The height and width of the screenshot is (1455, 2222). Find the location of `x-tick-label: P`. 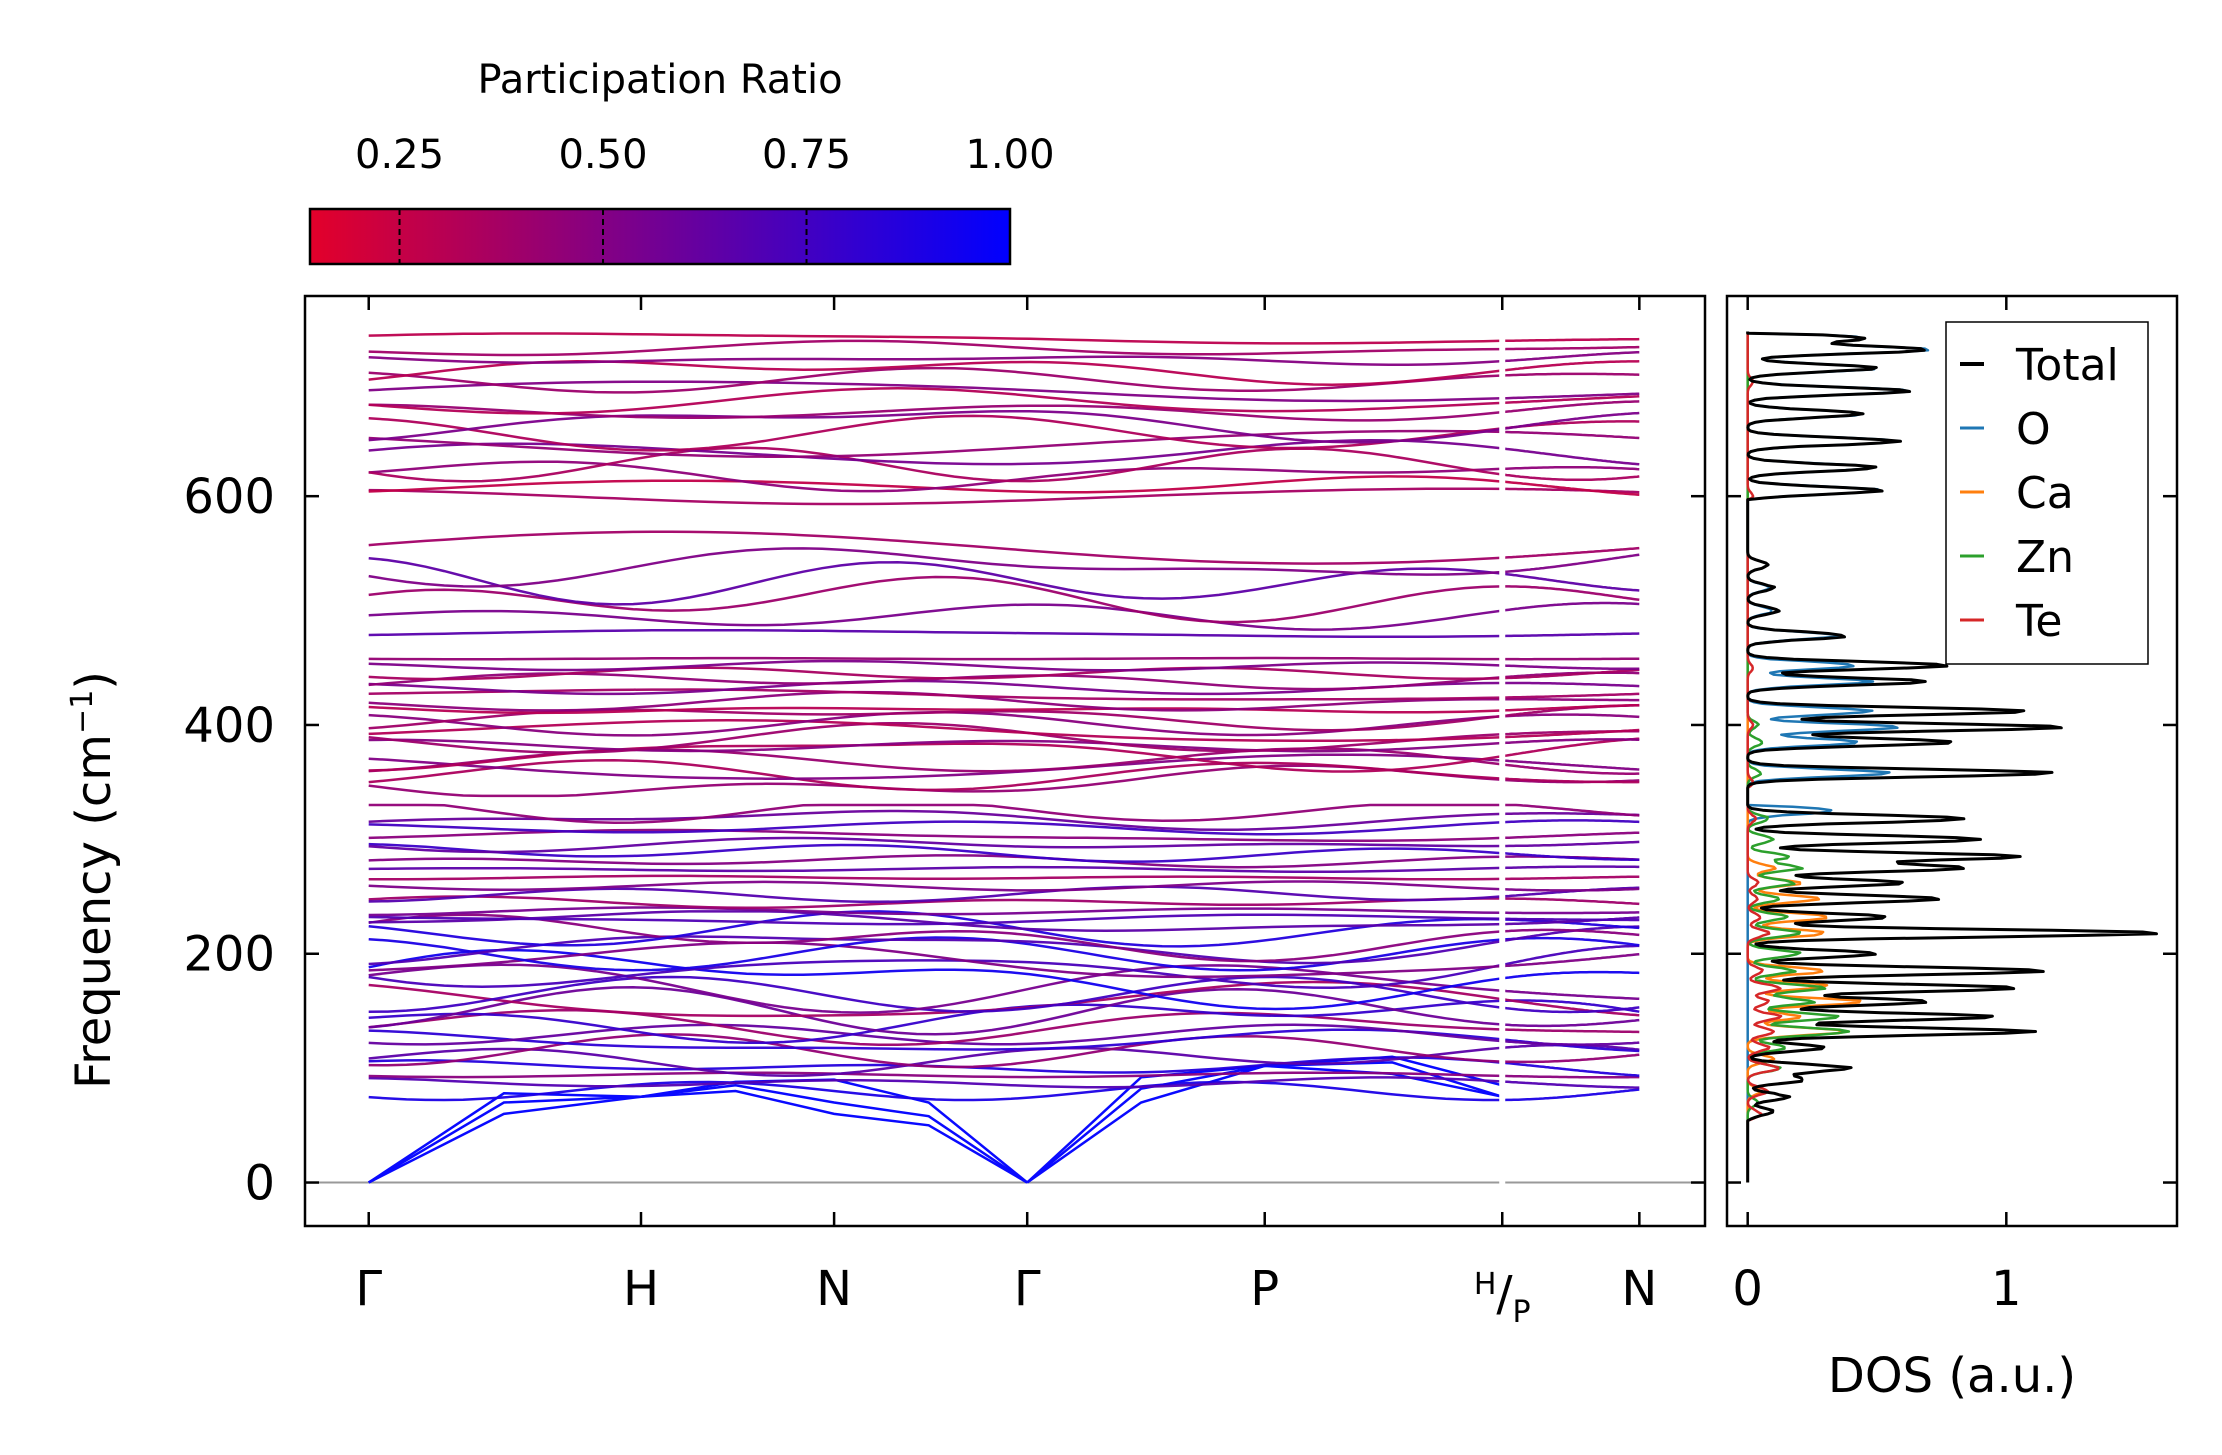

x-tick-label: P is located at coordinates (1264, 1289).